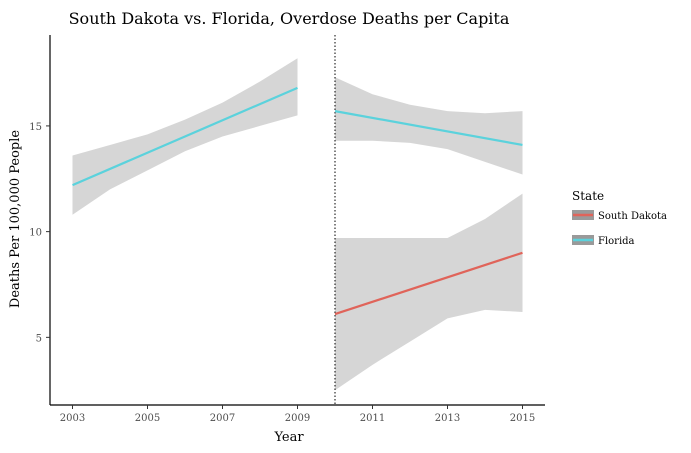 The height and width of the screenshot is (453, 691). I want to click on legend-title: State, so click(588, 196).